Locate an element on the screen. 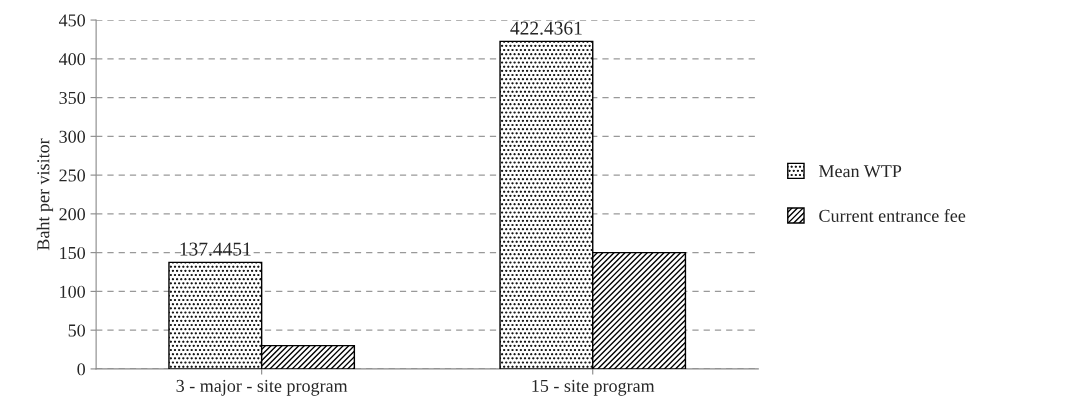  legend-label: Current entrance fee is located at coordinates (892, 215).